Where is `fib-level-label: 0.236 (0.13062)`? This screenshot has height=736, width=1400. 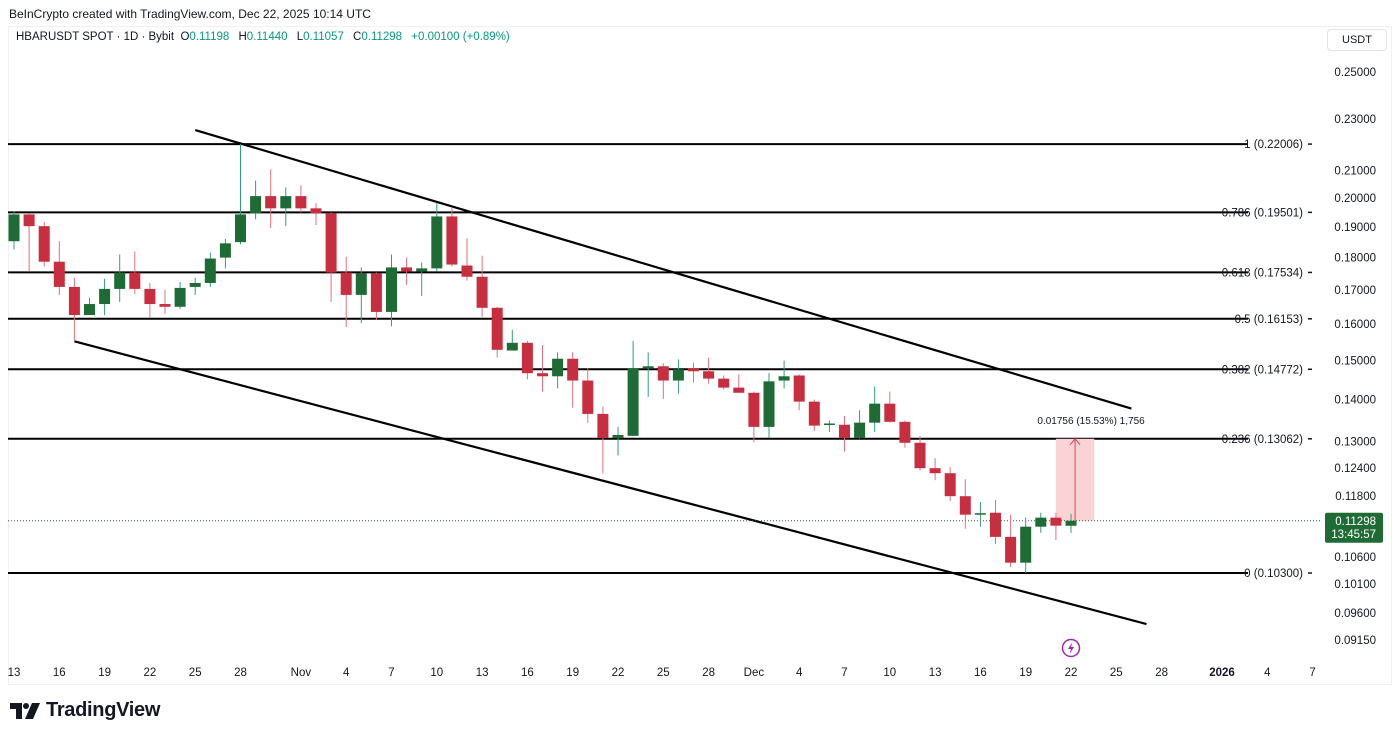 fib-level-label: 0.236 (0.13062) is located at coordinates (1262, 440).